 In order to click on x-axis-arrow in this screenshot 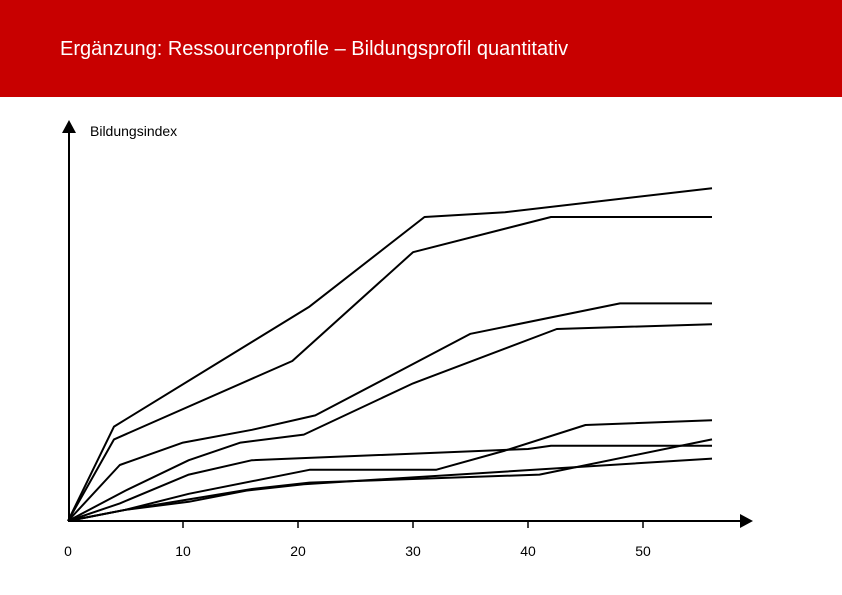, I will do `click(746, 521)`.